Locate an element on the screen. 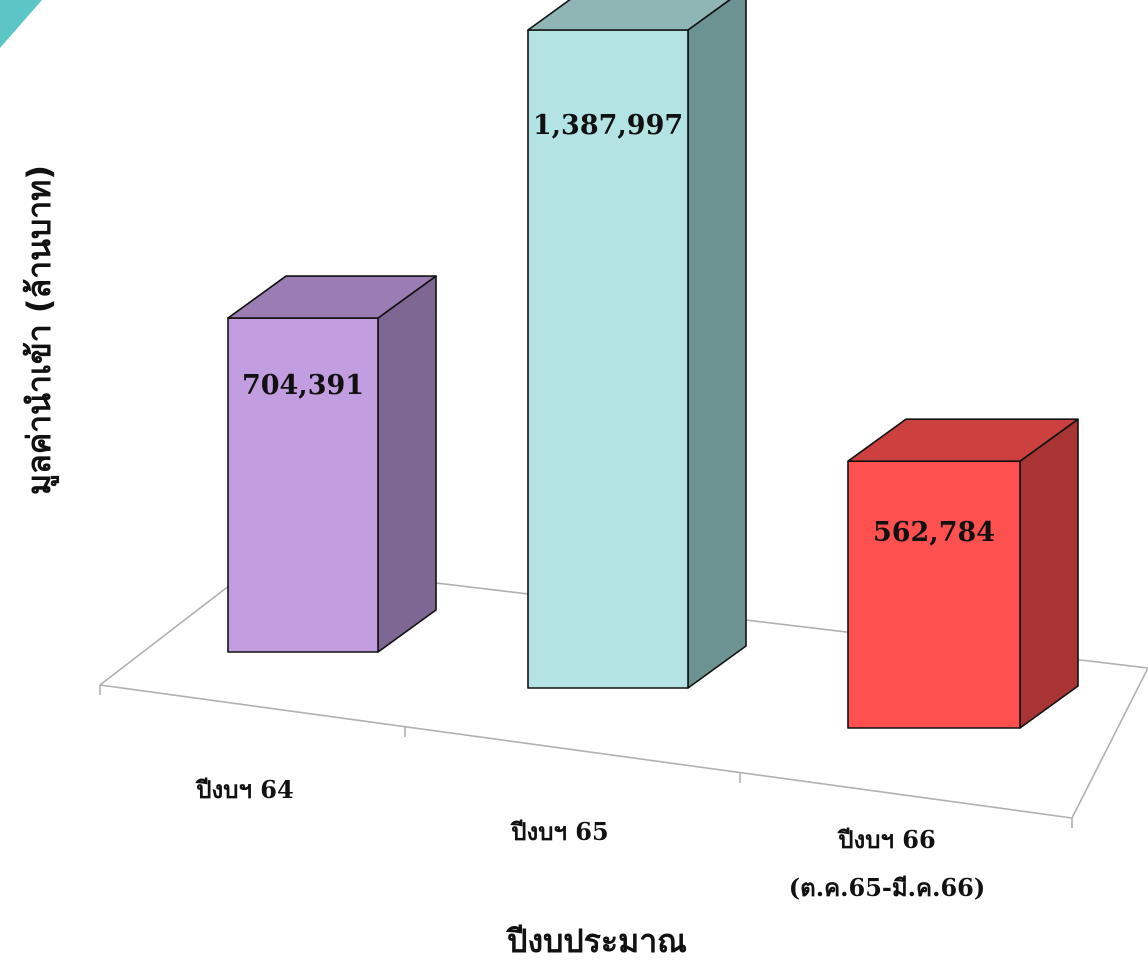 The width and height of the screenshot is (1148, 967). bar-2-side-face is located at coordinates (717, 344).